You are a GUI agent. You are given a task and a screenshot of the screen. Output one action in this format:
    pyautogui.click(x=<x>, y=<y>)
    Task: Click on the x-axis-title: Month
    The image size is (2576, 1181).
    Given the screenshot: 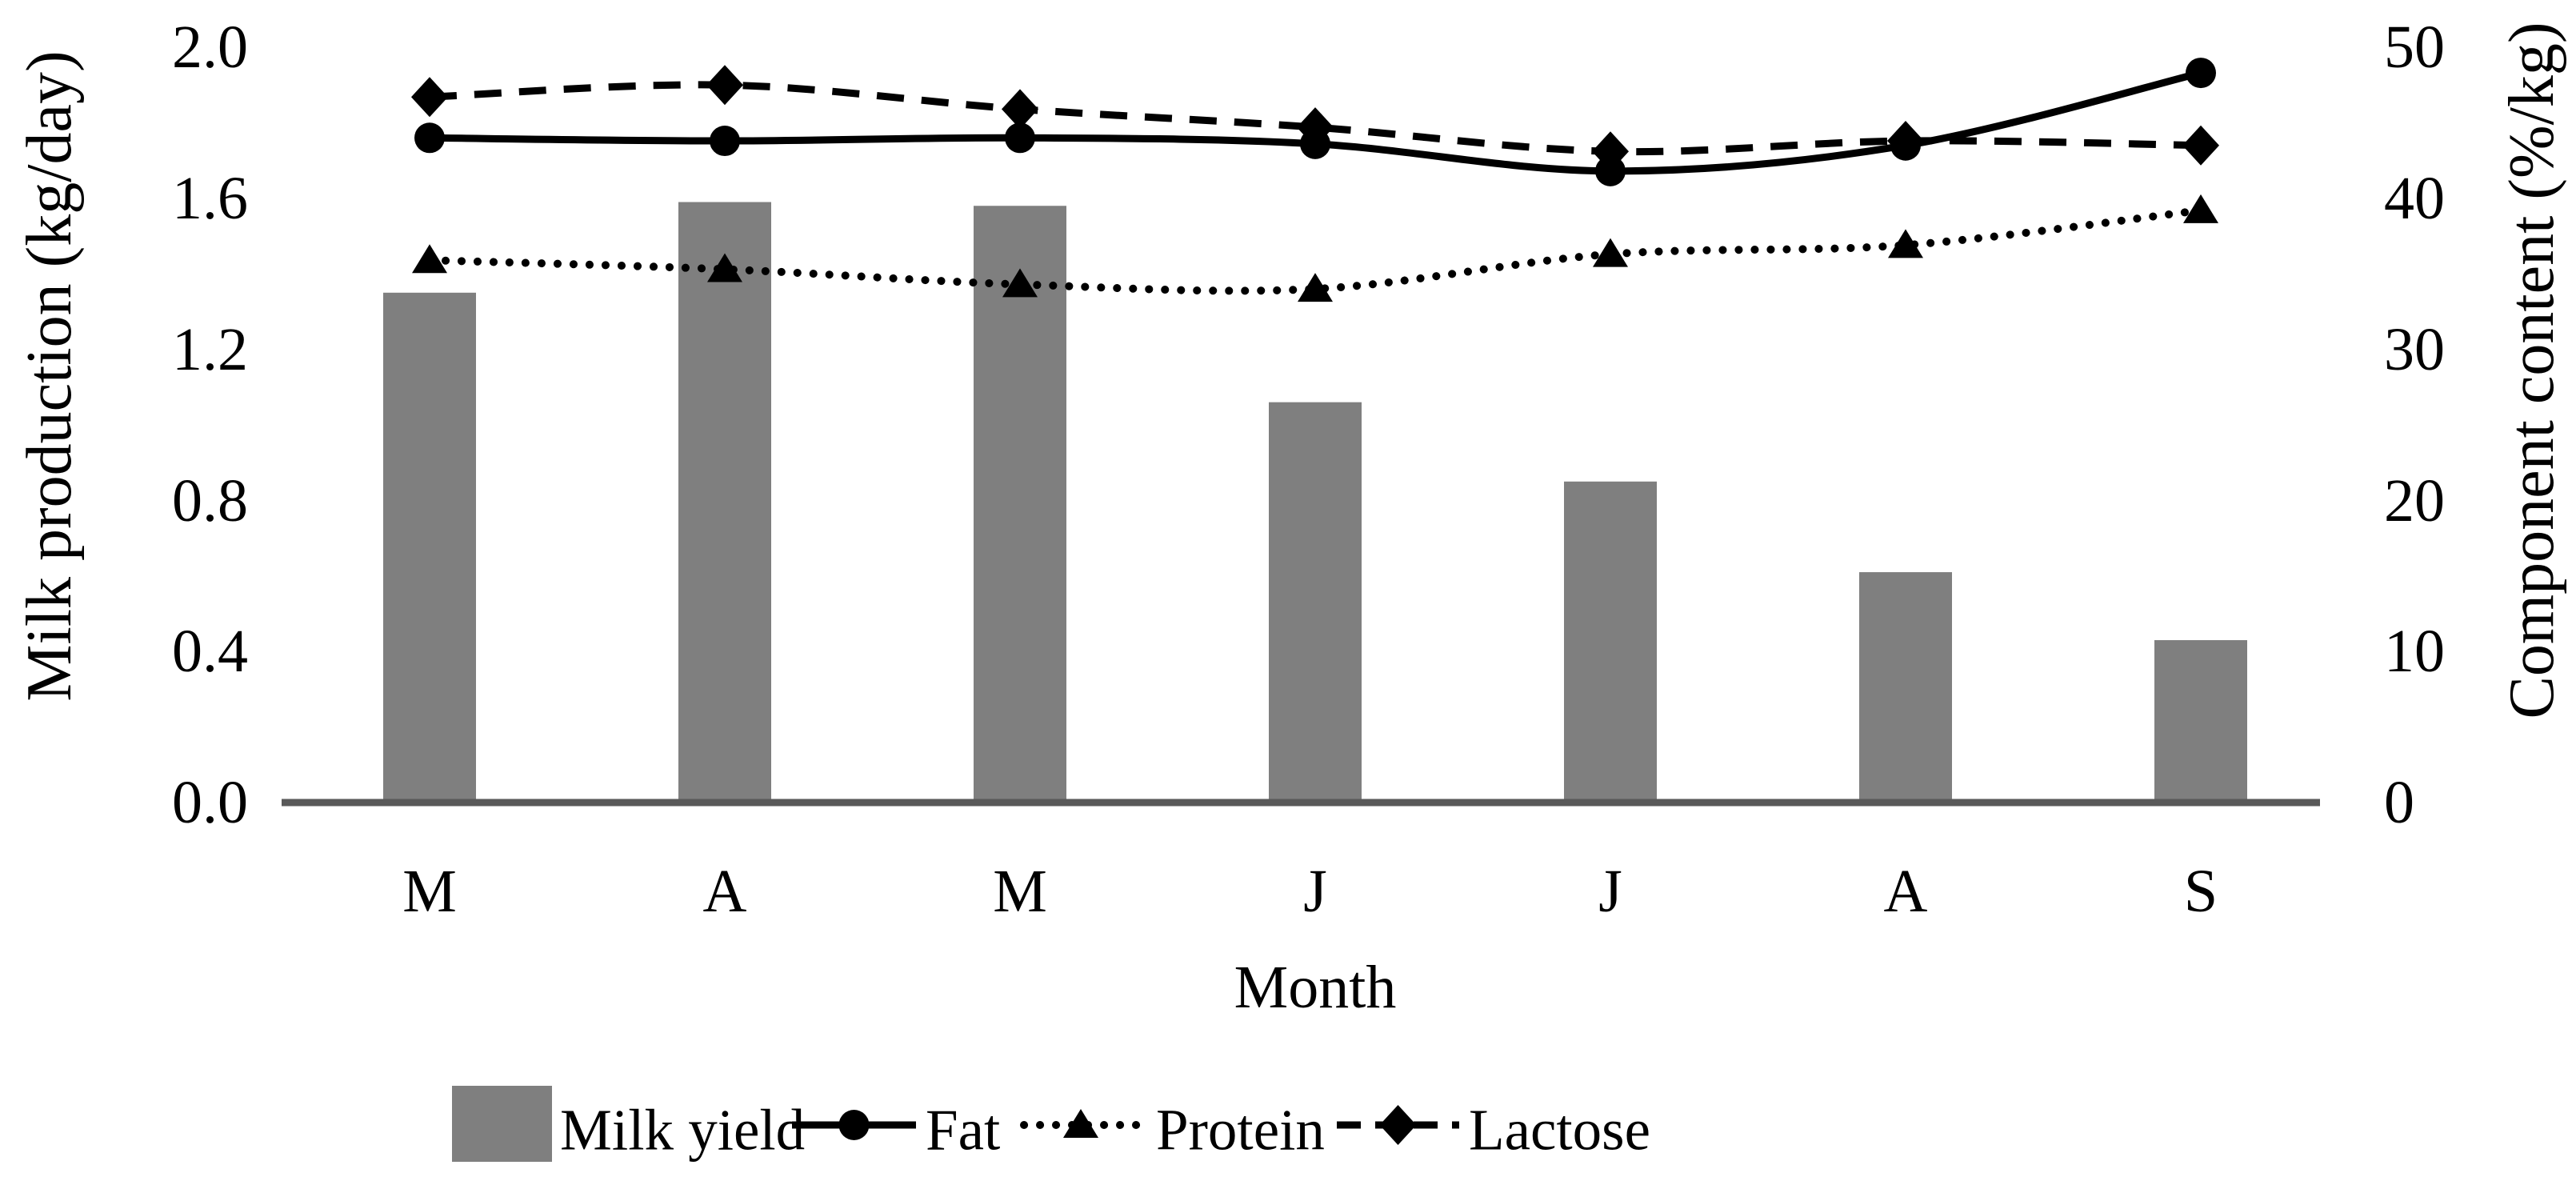 What is the action you would take?
    pyautogui.click(x=1315, y=987)
    